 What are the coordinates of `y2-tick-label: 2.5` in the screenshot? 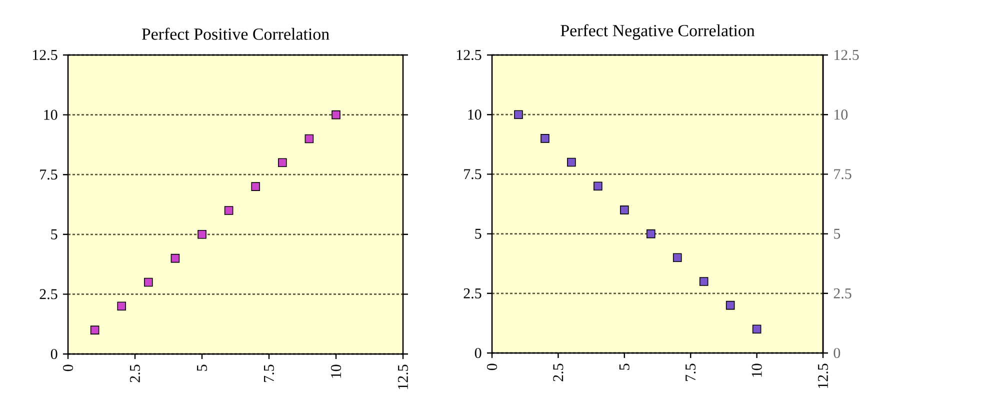 It's located at (473, 293).